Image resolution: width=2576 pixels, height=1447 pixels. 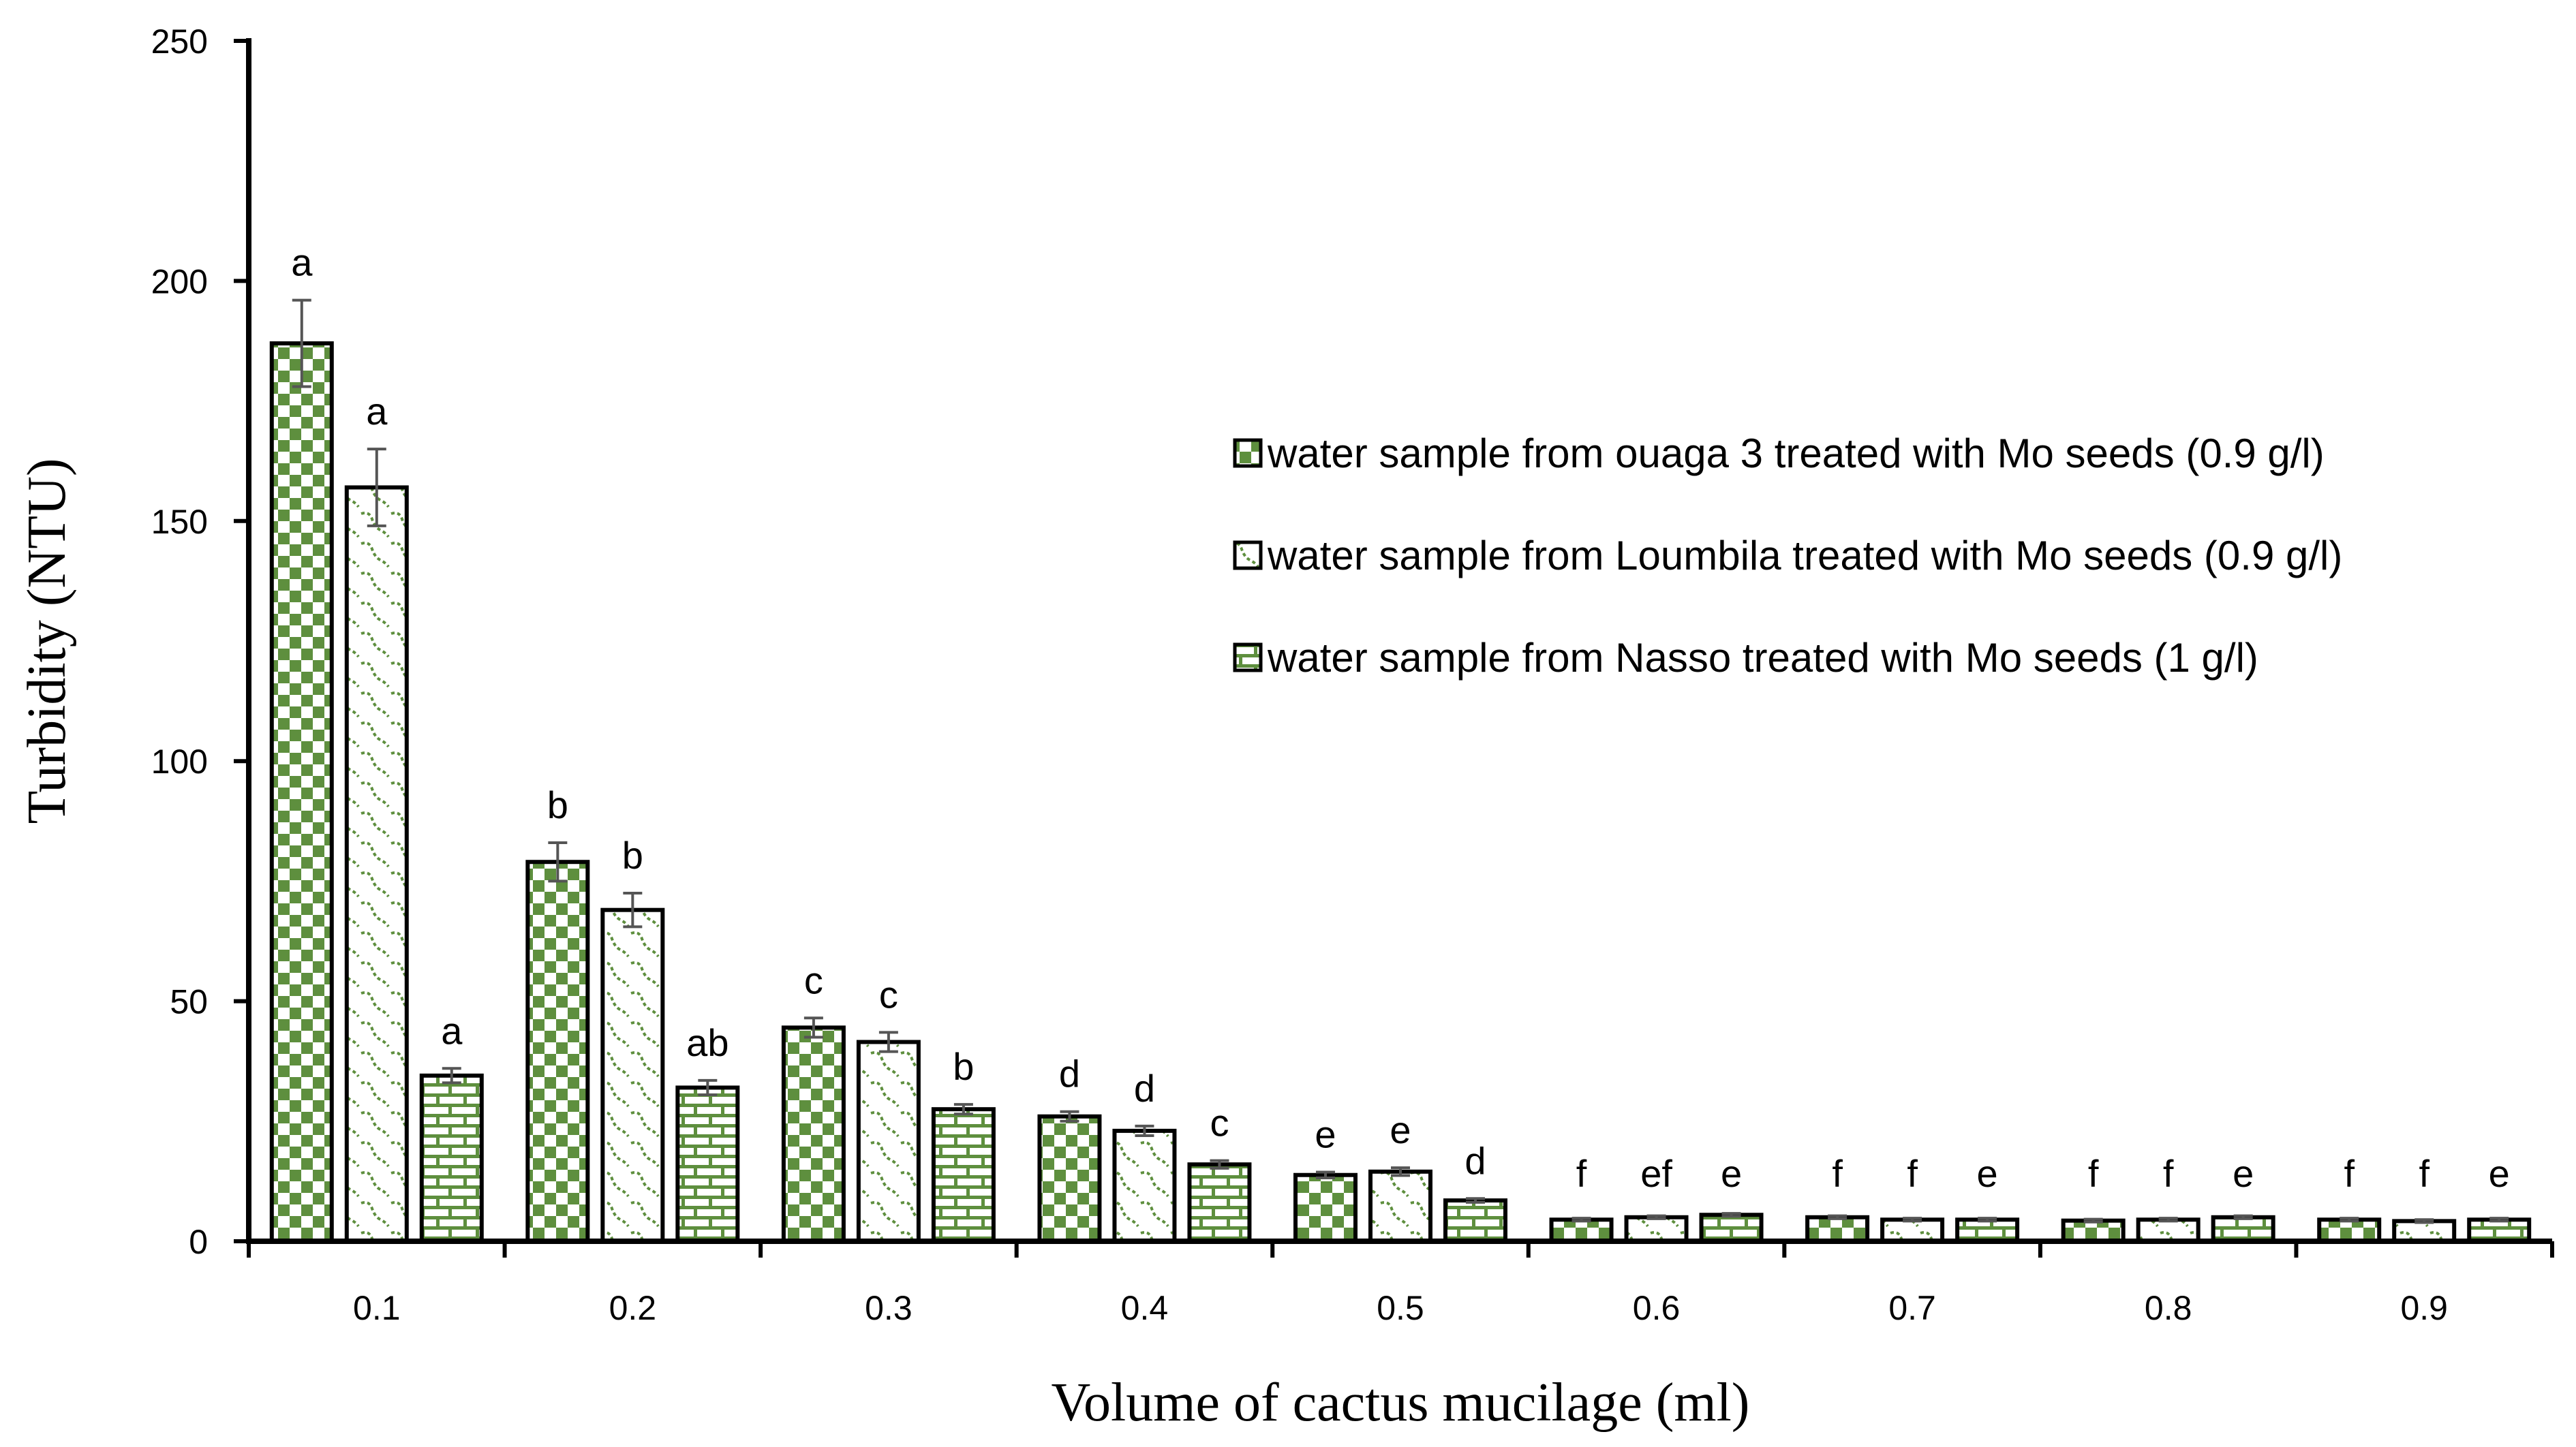 What do you see at coordinates (180, 762) in the screenshot?
I see `y-tick-label: 100` at bounding box center [180, 762].